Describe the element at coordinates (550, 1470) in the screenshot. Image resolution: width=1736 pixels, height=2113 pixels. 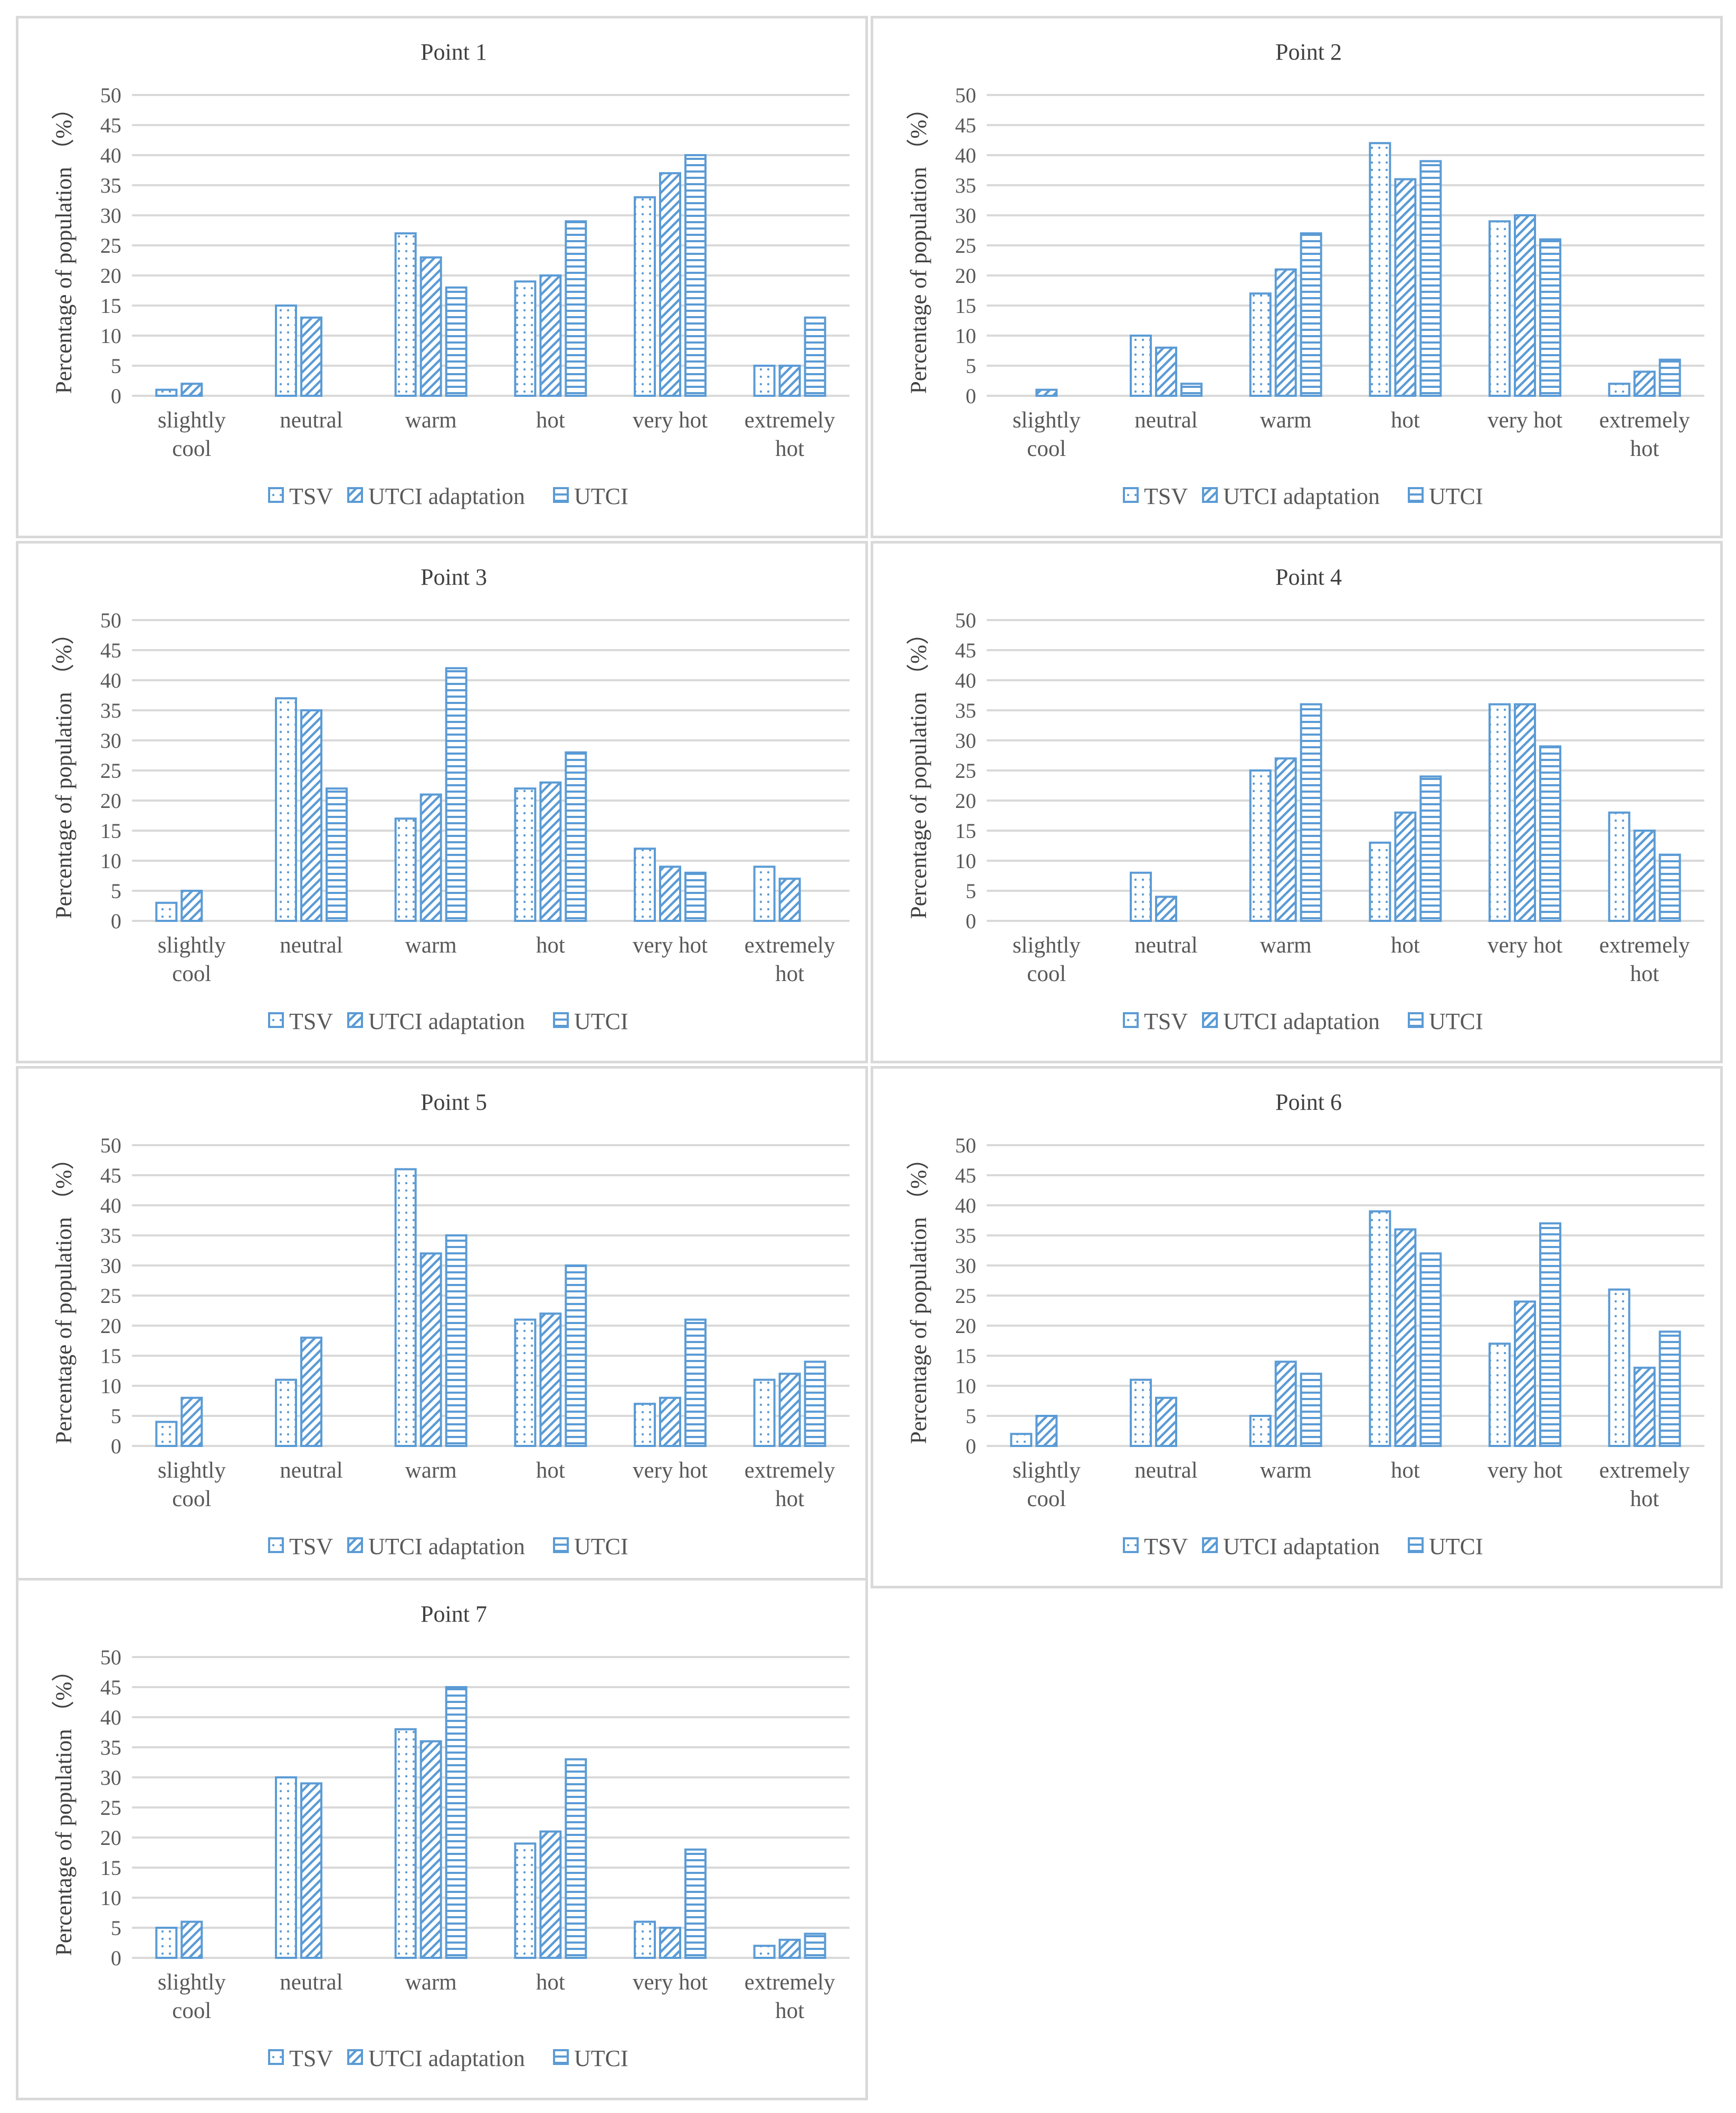
I see `x-tick-label: hot` at that location.